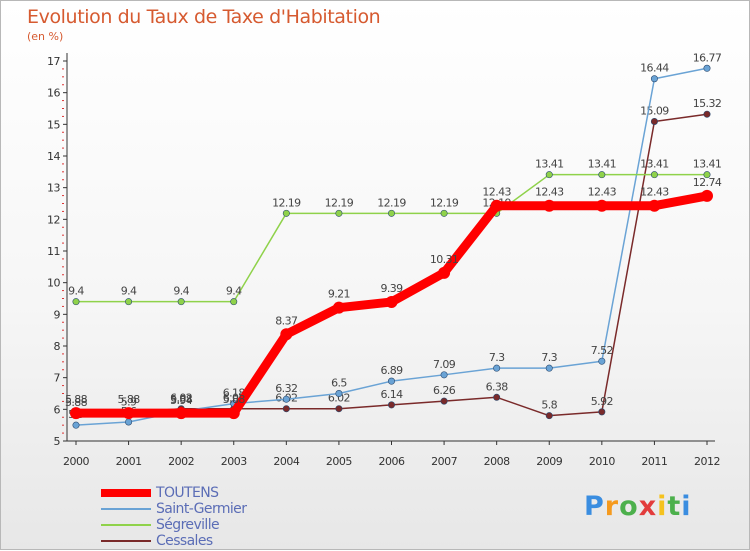 This screenshot has width=750, height=551. What do you see at coordinates (654, 461) in the screenshot?
I see `x-tick-label: 2011` at bounding box center [654, 461].